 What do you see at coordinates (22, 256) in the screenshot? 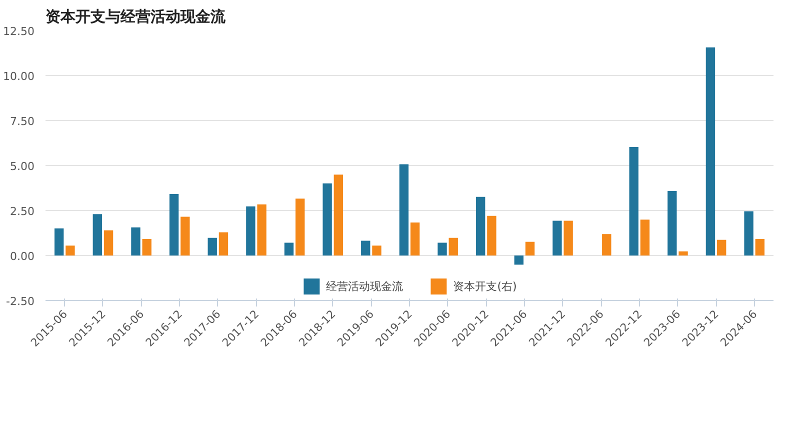
I see `y-tick-label: 0.00` at bounding box center [22, 256].